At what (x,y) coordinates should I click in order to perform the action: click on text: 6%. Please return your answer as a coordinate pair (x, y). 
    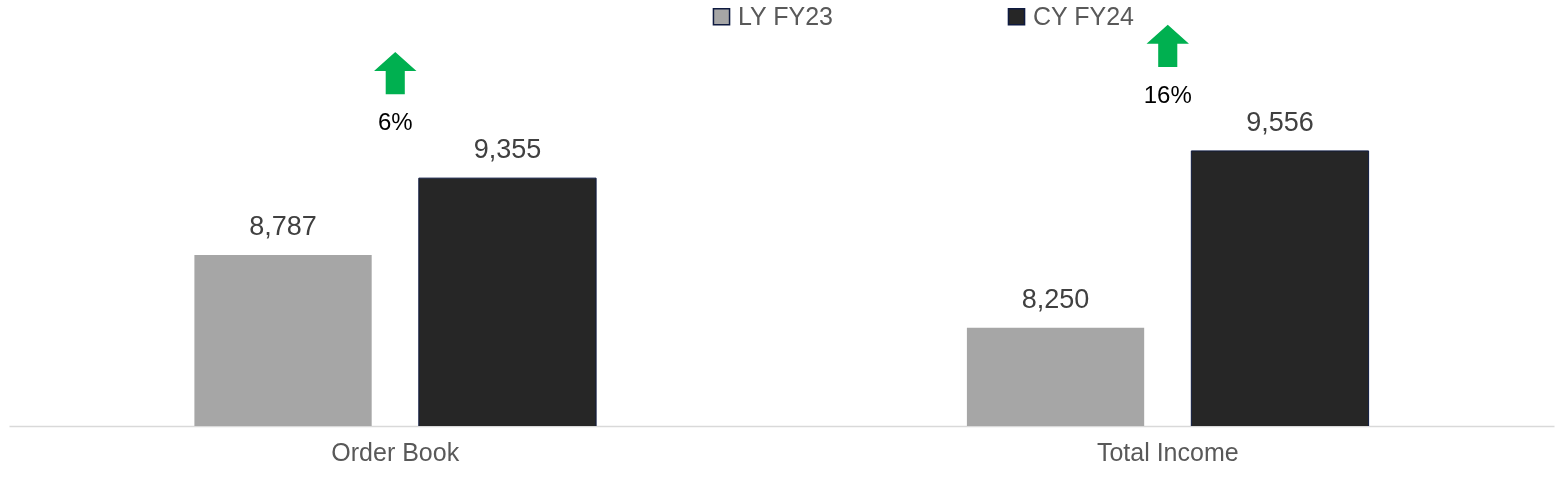
    Looking at the image, I should click on (395, 122).